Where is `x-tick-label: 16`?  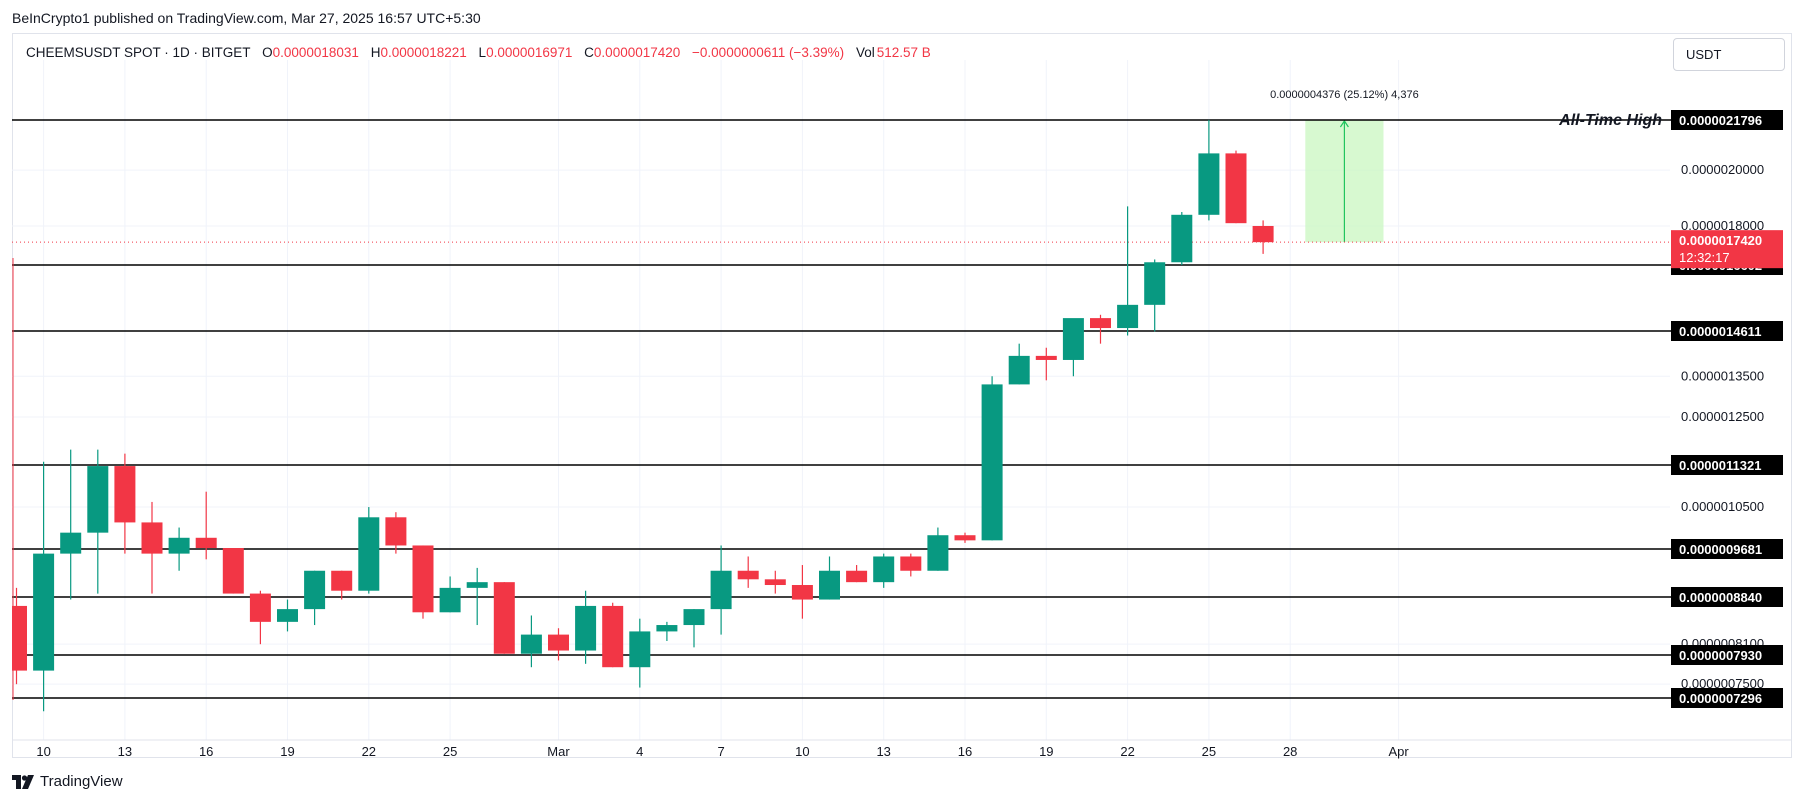 x-tick-label: 16 is located at coordinates (206, 751).